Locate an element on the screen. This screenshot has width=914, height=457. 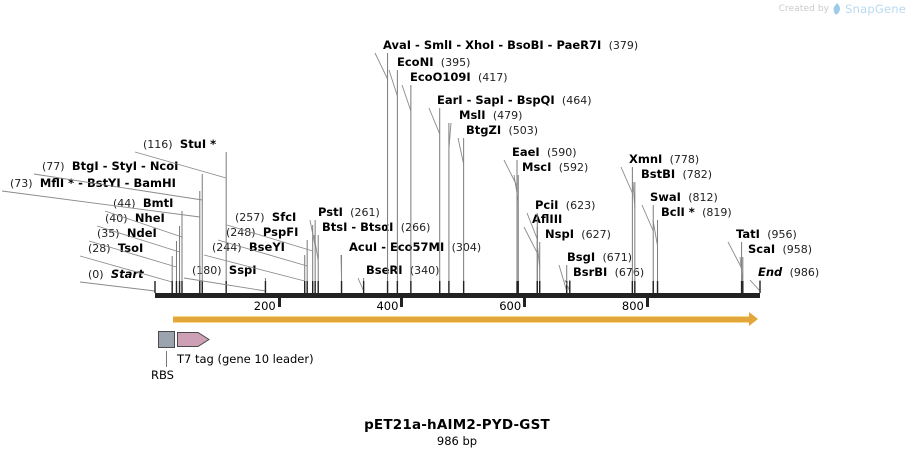
site-position: (77) is located at coordinates (53, 166).